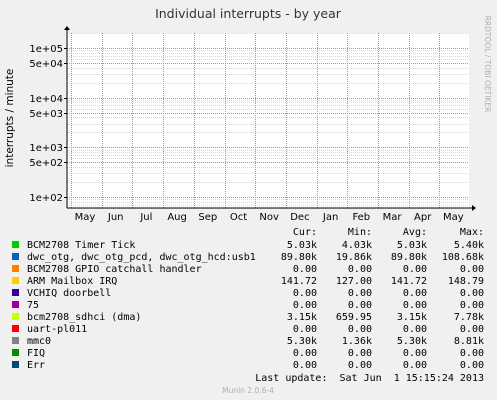 The width and height of the screenshot is (497, 400). Describe the element at coordinates (423, 217) in the screenshot. I see `x-tick-label: Apr` at that location.